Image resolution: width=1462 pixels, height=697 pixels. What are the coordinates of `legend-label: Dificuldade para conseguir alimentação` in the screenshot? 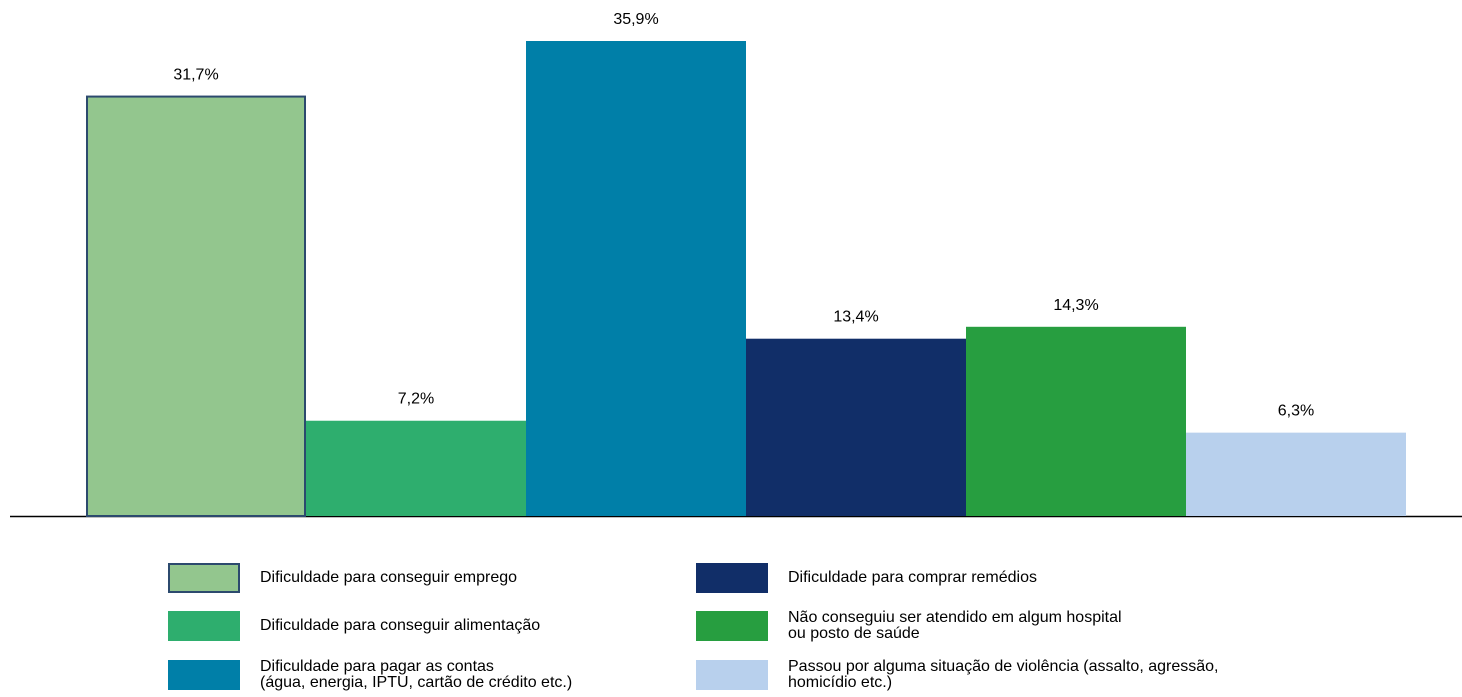 It's located at (400, 625).